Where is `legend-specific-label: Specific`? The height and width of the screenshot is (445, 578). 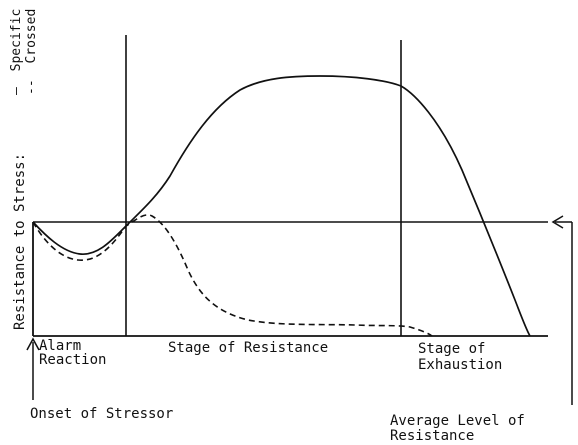
legend-specific-label: Specific is located at coordinates (16, 40).